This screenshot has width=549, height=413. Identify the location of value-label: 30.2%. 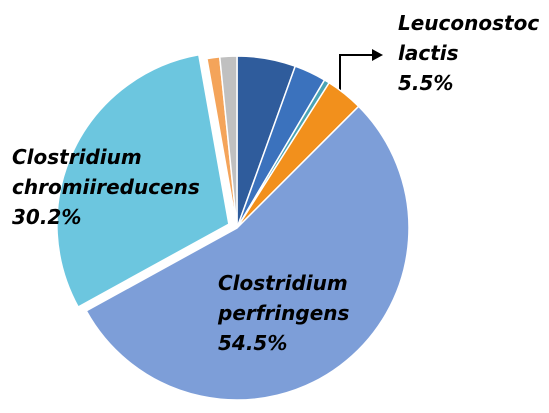
(47, 217).